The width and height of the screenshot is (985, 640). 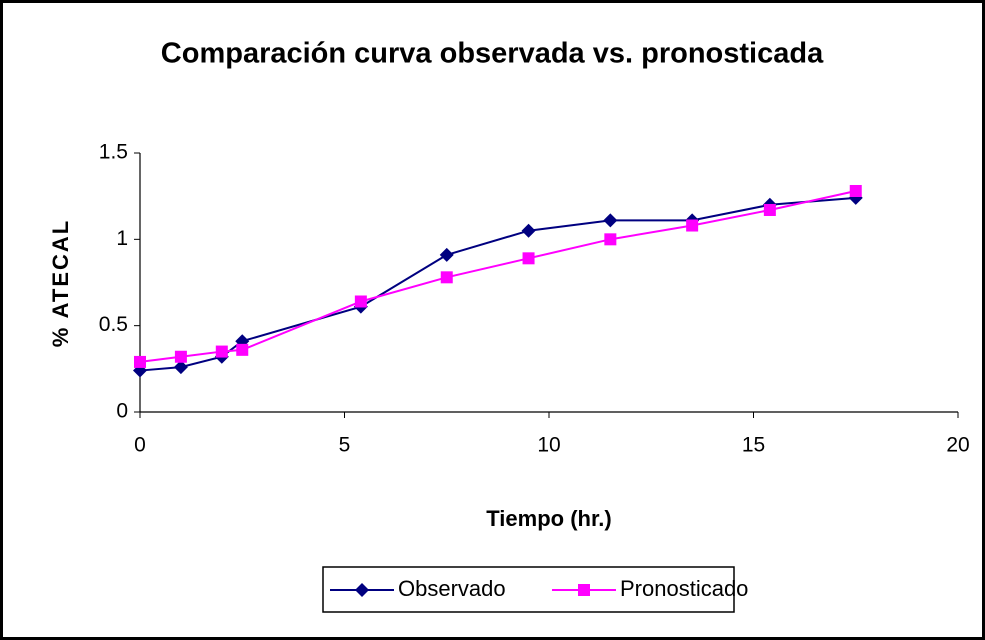 What do you see at coordinates (957, 445) in the screenshot?
I see `x-tick-label: 20` at bounding box center [957, 445].